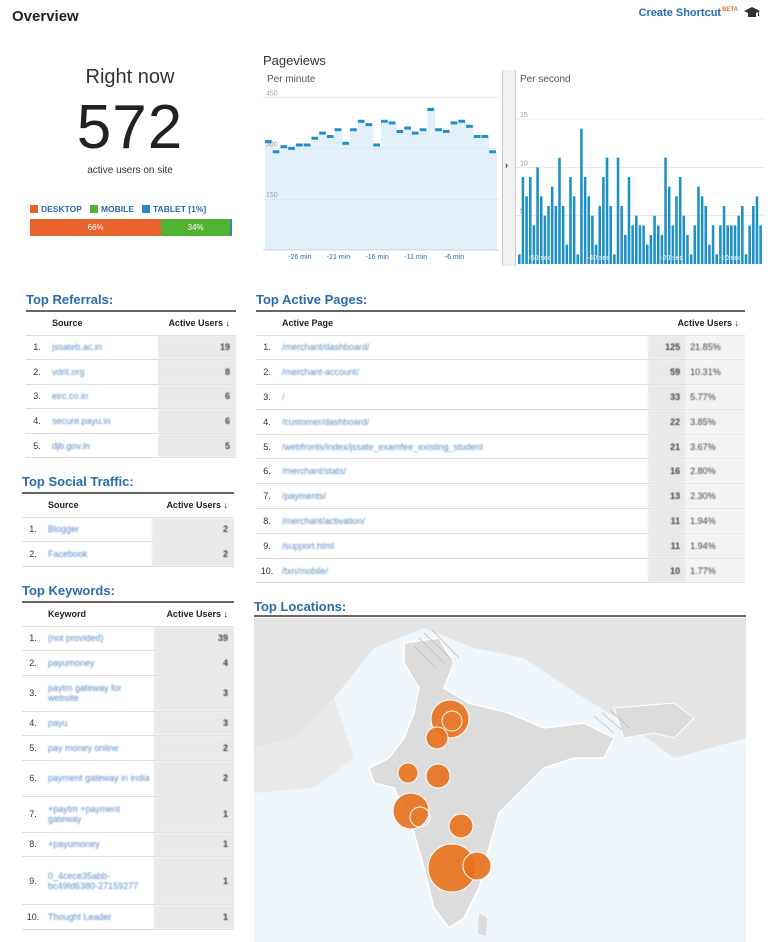  What do you see at coordinates (174, 209) in the screenshot?
I see `legend-tablet: TABLET [1%]` at bounding box center [174, 209].